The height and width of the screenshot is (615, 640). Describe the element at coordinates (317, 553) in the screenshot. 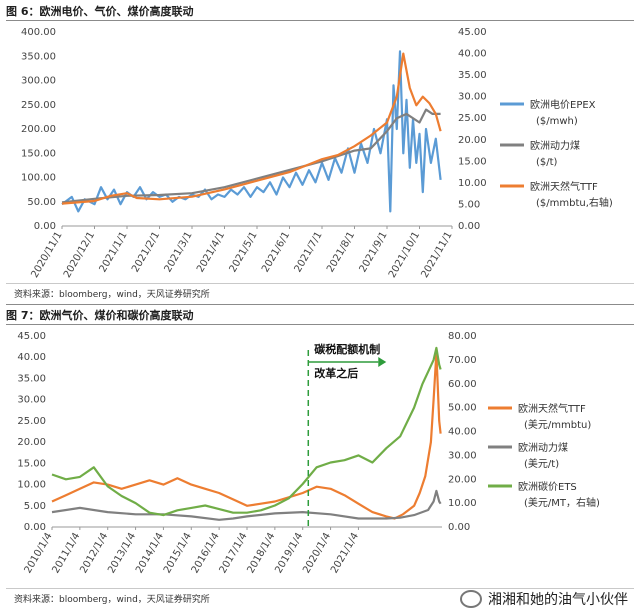

I see `x-tick-label: 2020/1/4` at that location.